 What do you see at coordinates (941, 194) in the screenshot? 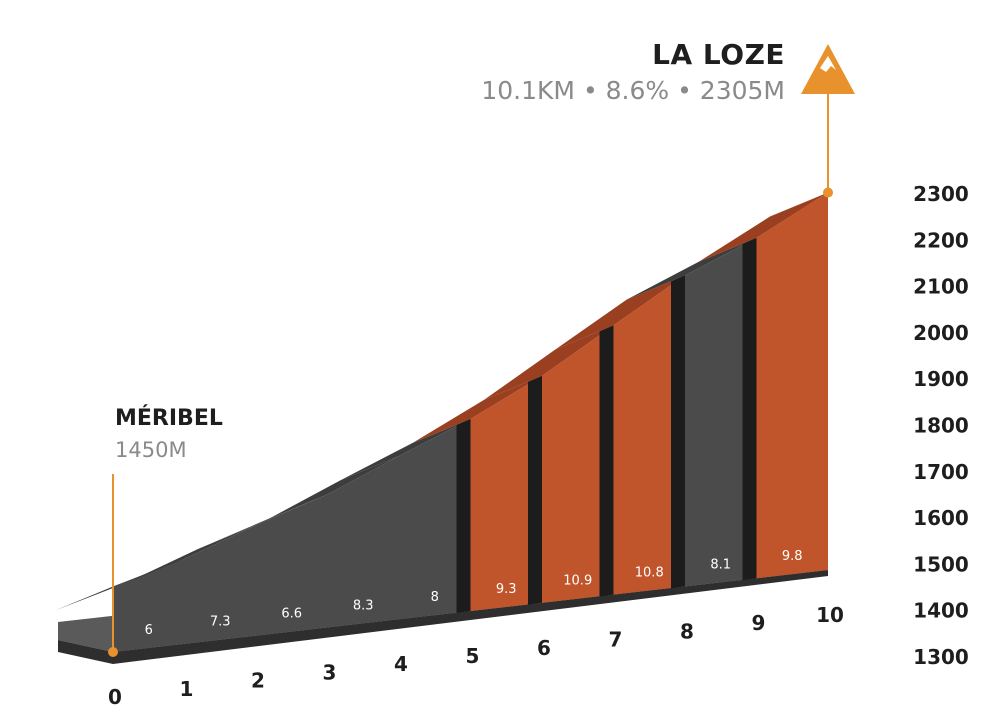
I see `y-tick-label: 2300` at bounding box center [941, 194].